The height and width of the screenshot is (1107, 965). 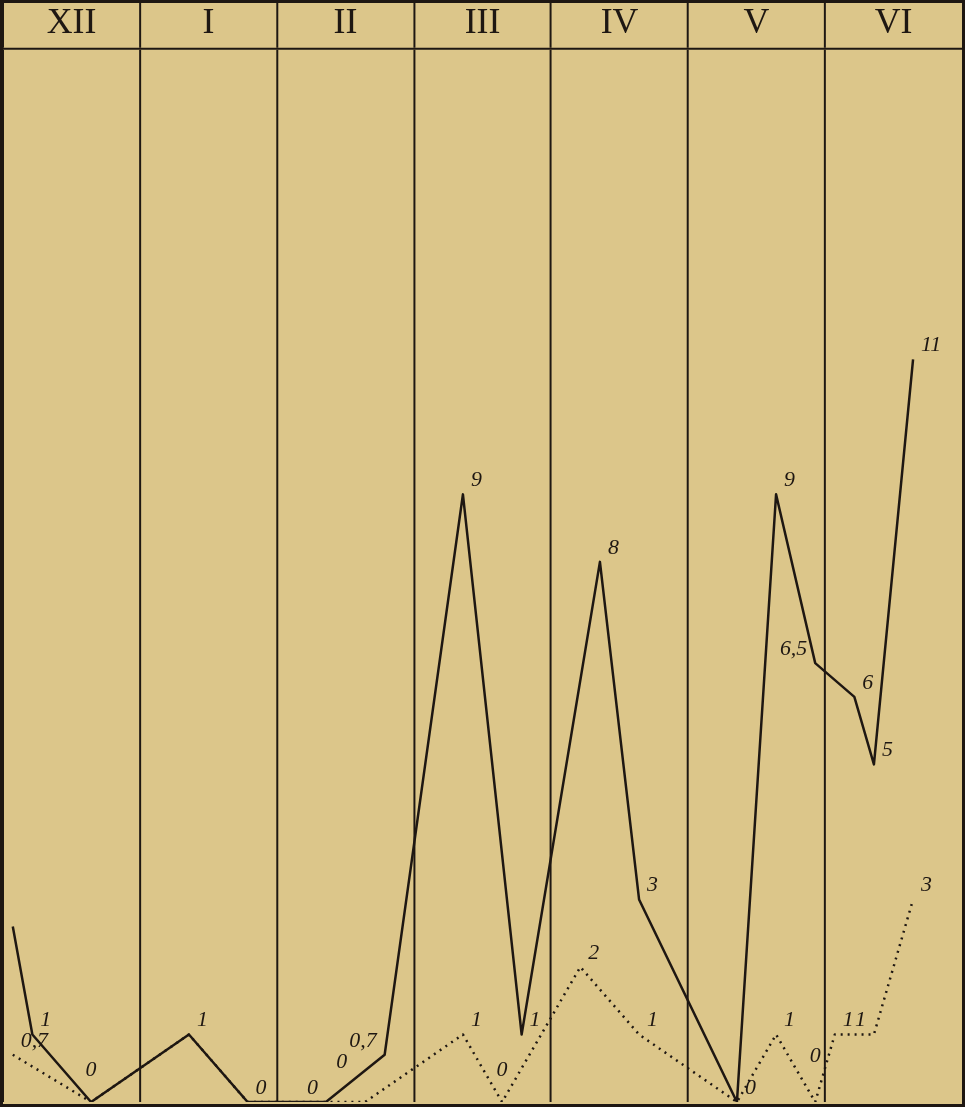 What do you see at coordinates (208, 20) in the screenshot?
I see `x-tick-label: I` at bounding box center [208, 20].